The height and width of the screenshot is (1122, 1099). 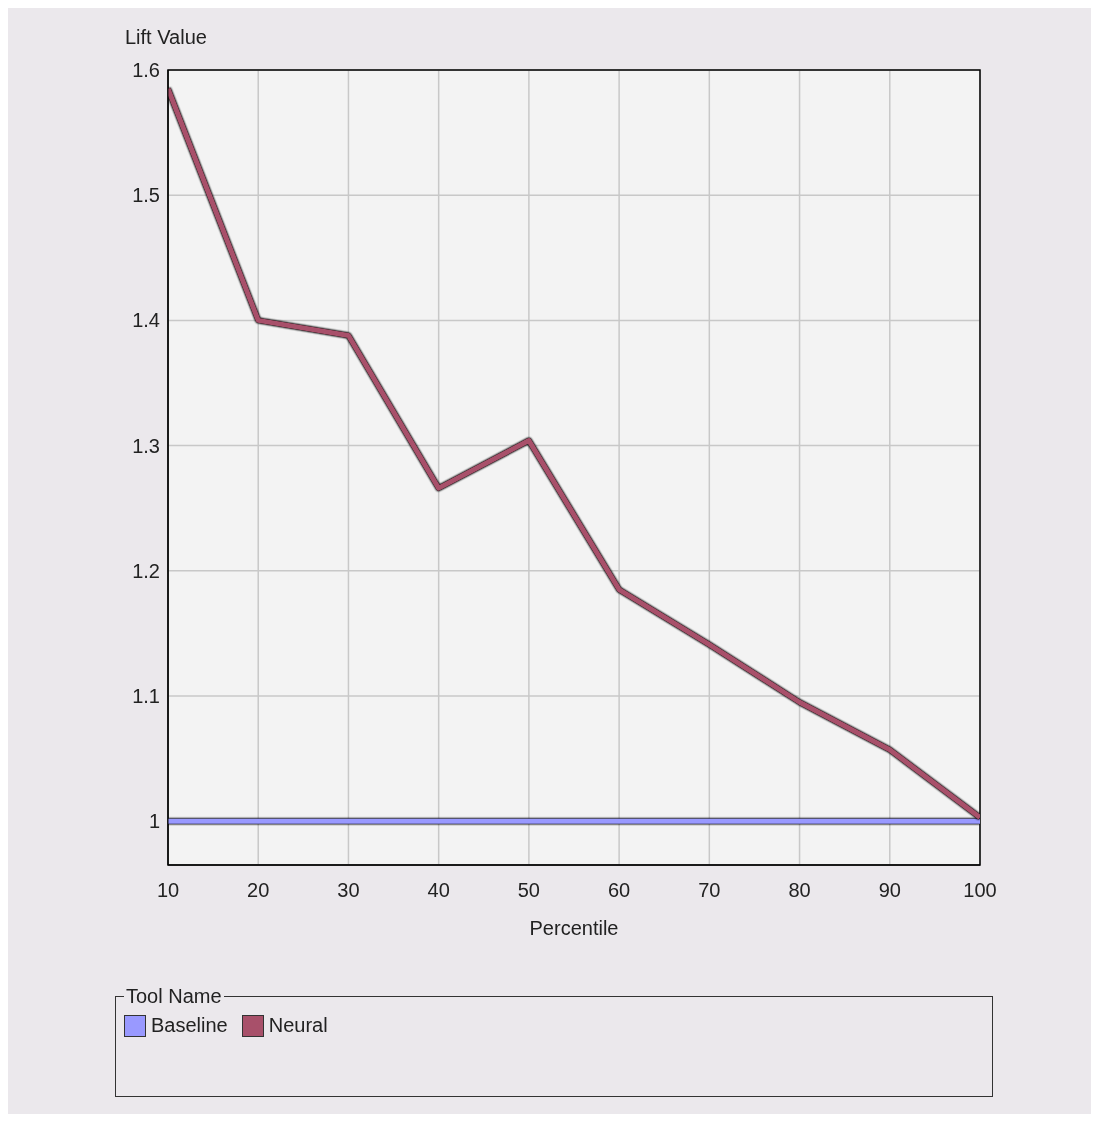 I want to click on y-axis-title: Lift Value, so click(x=166, y=37).